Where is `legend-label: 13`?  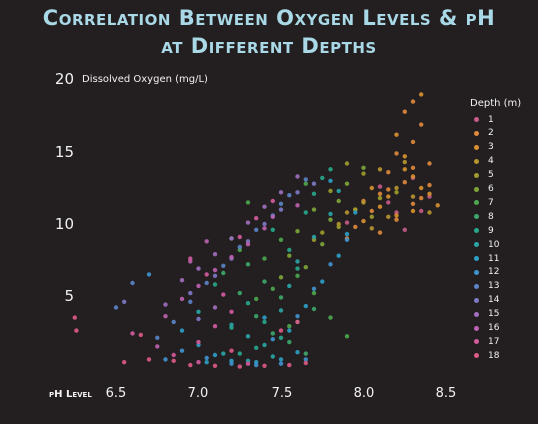
legend-label: 13 is located at coordinates (494, 286).